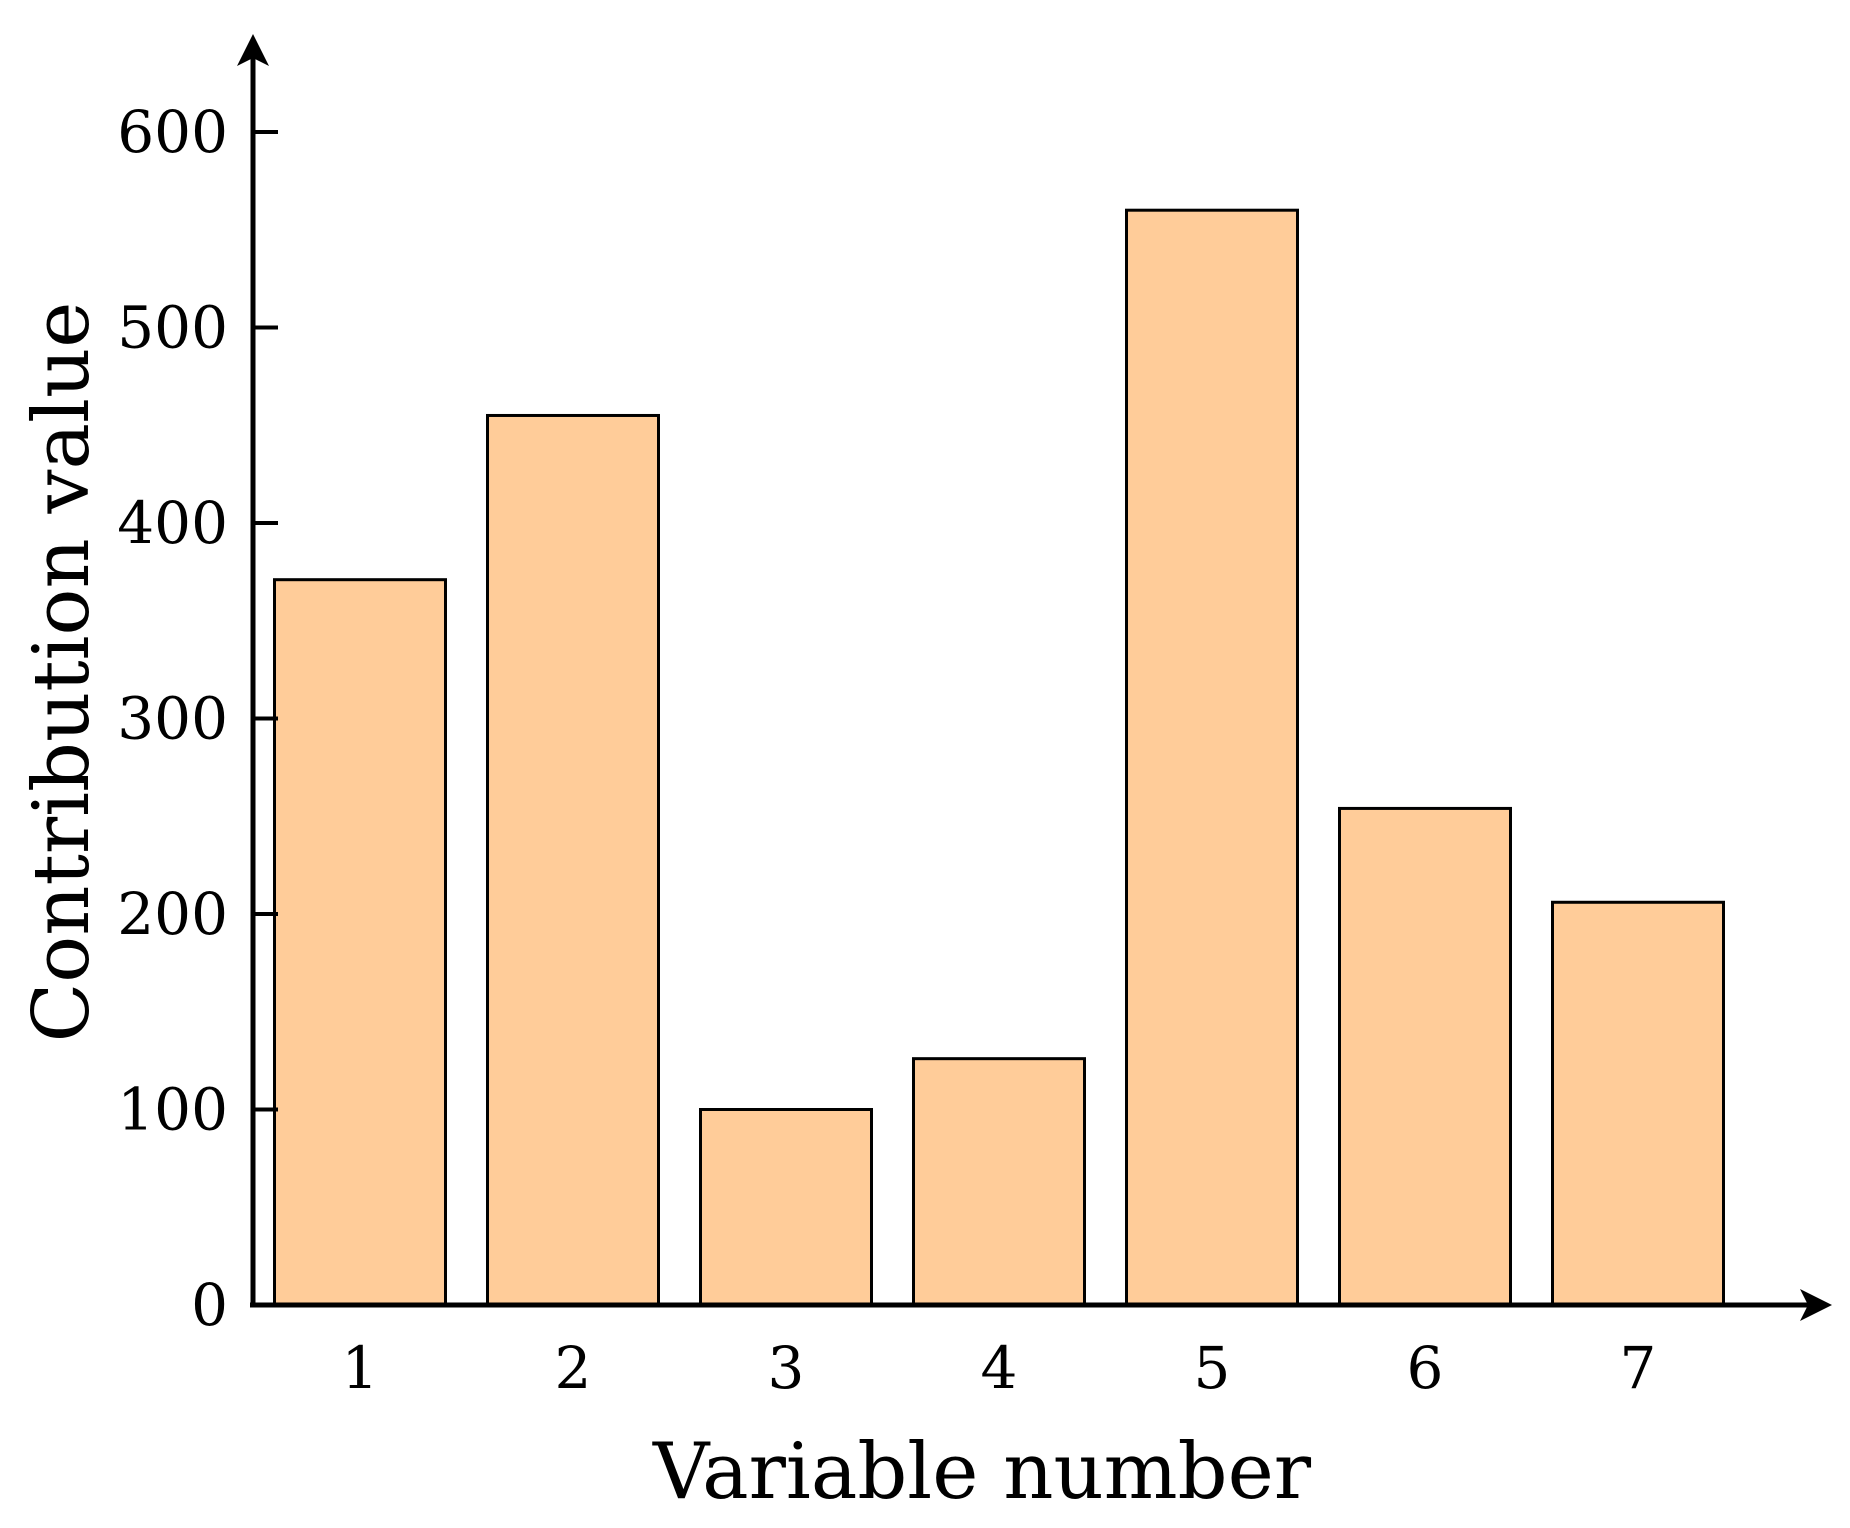 The width and height of the screenshot is (1850, 1528). What do you see at coordinates (172, 328) in the screenshot?
I see `y-tick-label: 500` at bounding box center [172, 328].